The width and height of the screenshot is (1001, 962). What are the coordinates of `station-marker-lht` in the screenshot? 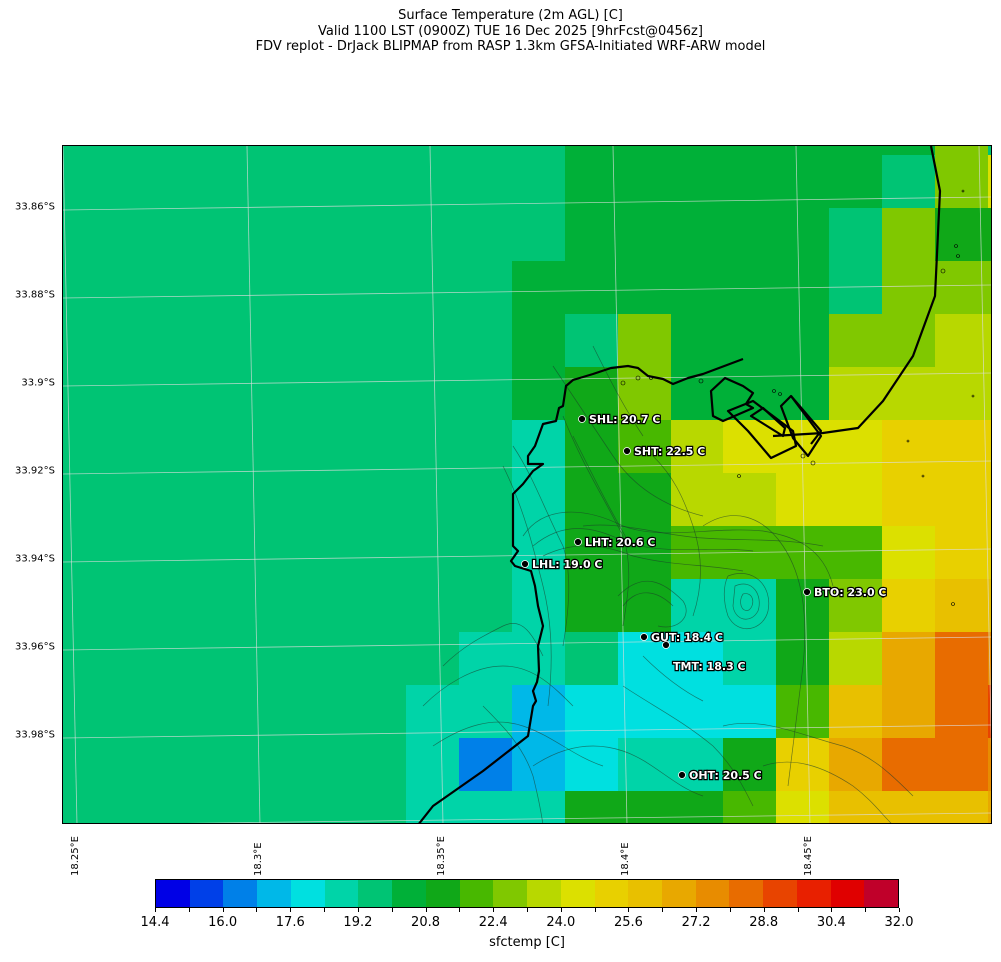 It's located at (578, 542).